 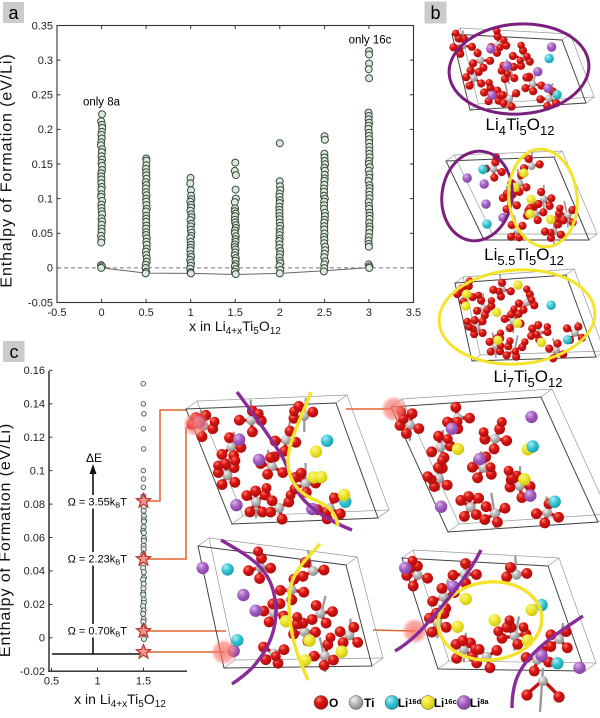 What do you see at coordinates (98, 560) in the screenshot?
I see `svg-text: Ω = 2.23kBT` at bounding box center [98, 560].